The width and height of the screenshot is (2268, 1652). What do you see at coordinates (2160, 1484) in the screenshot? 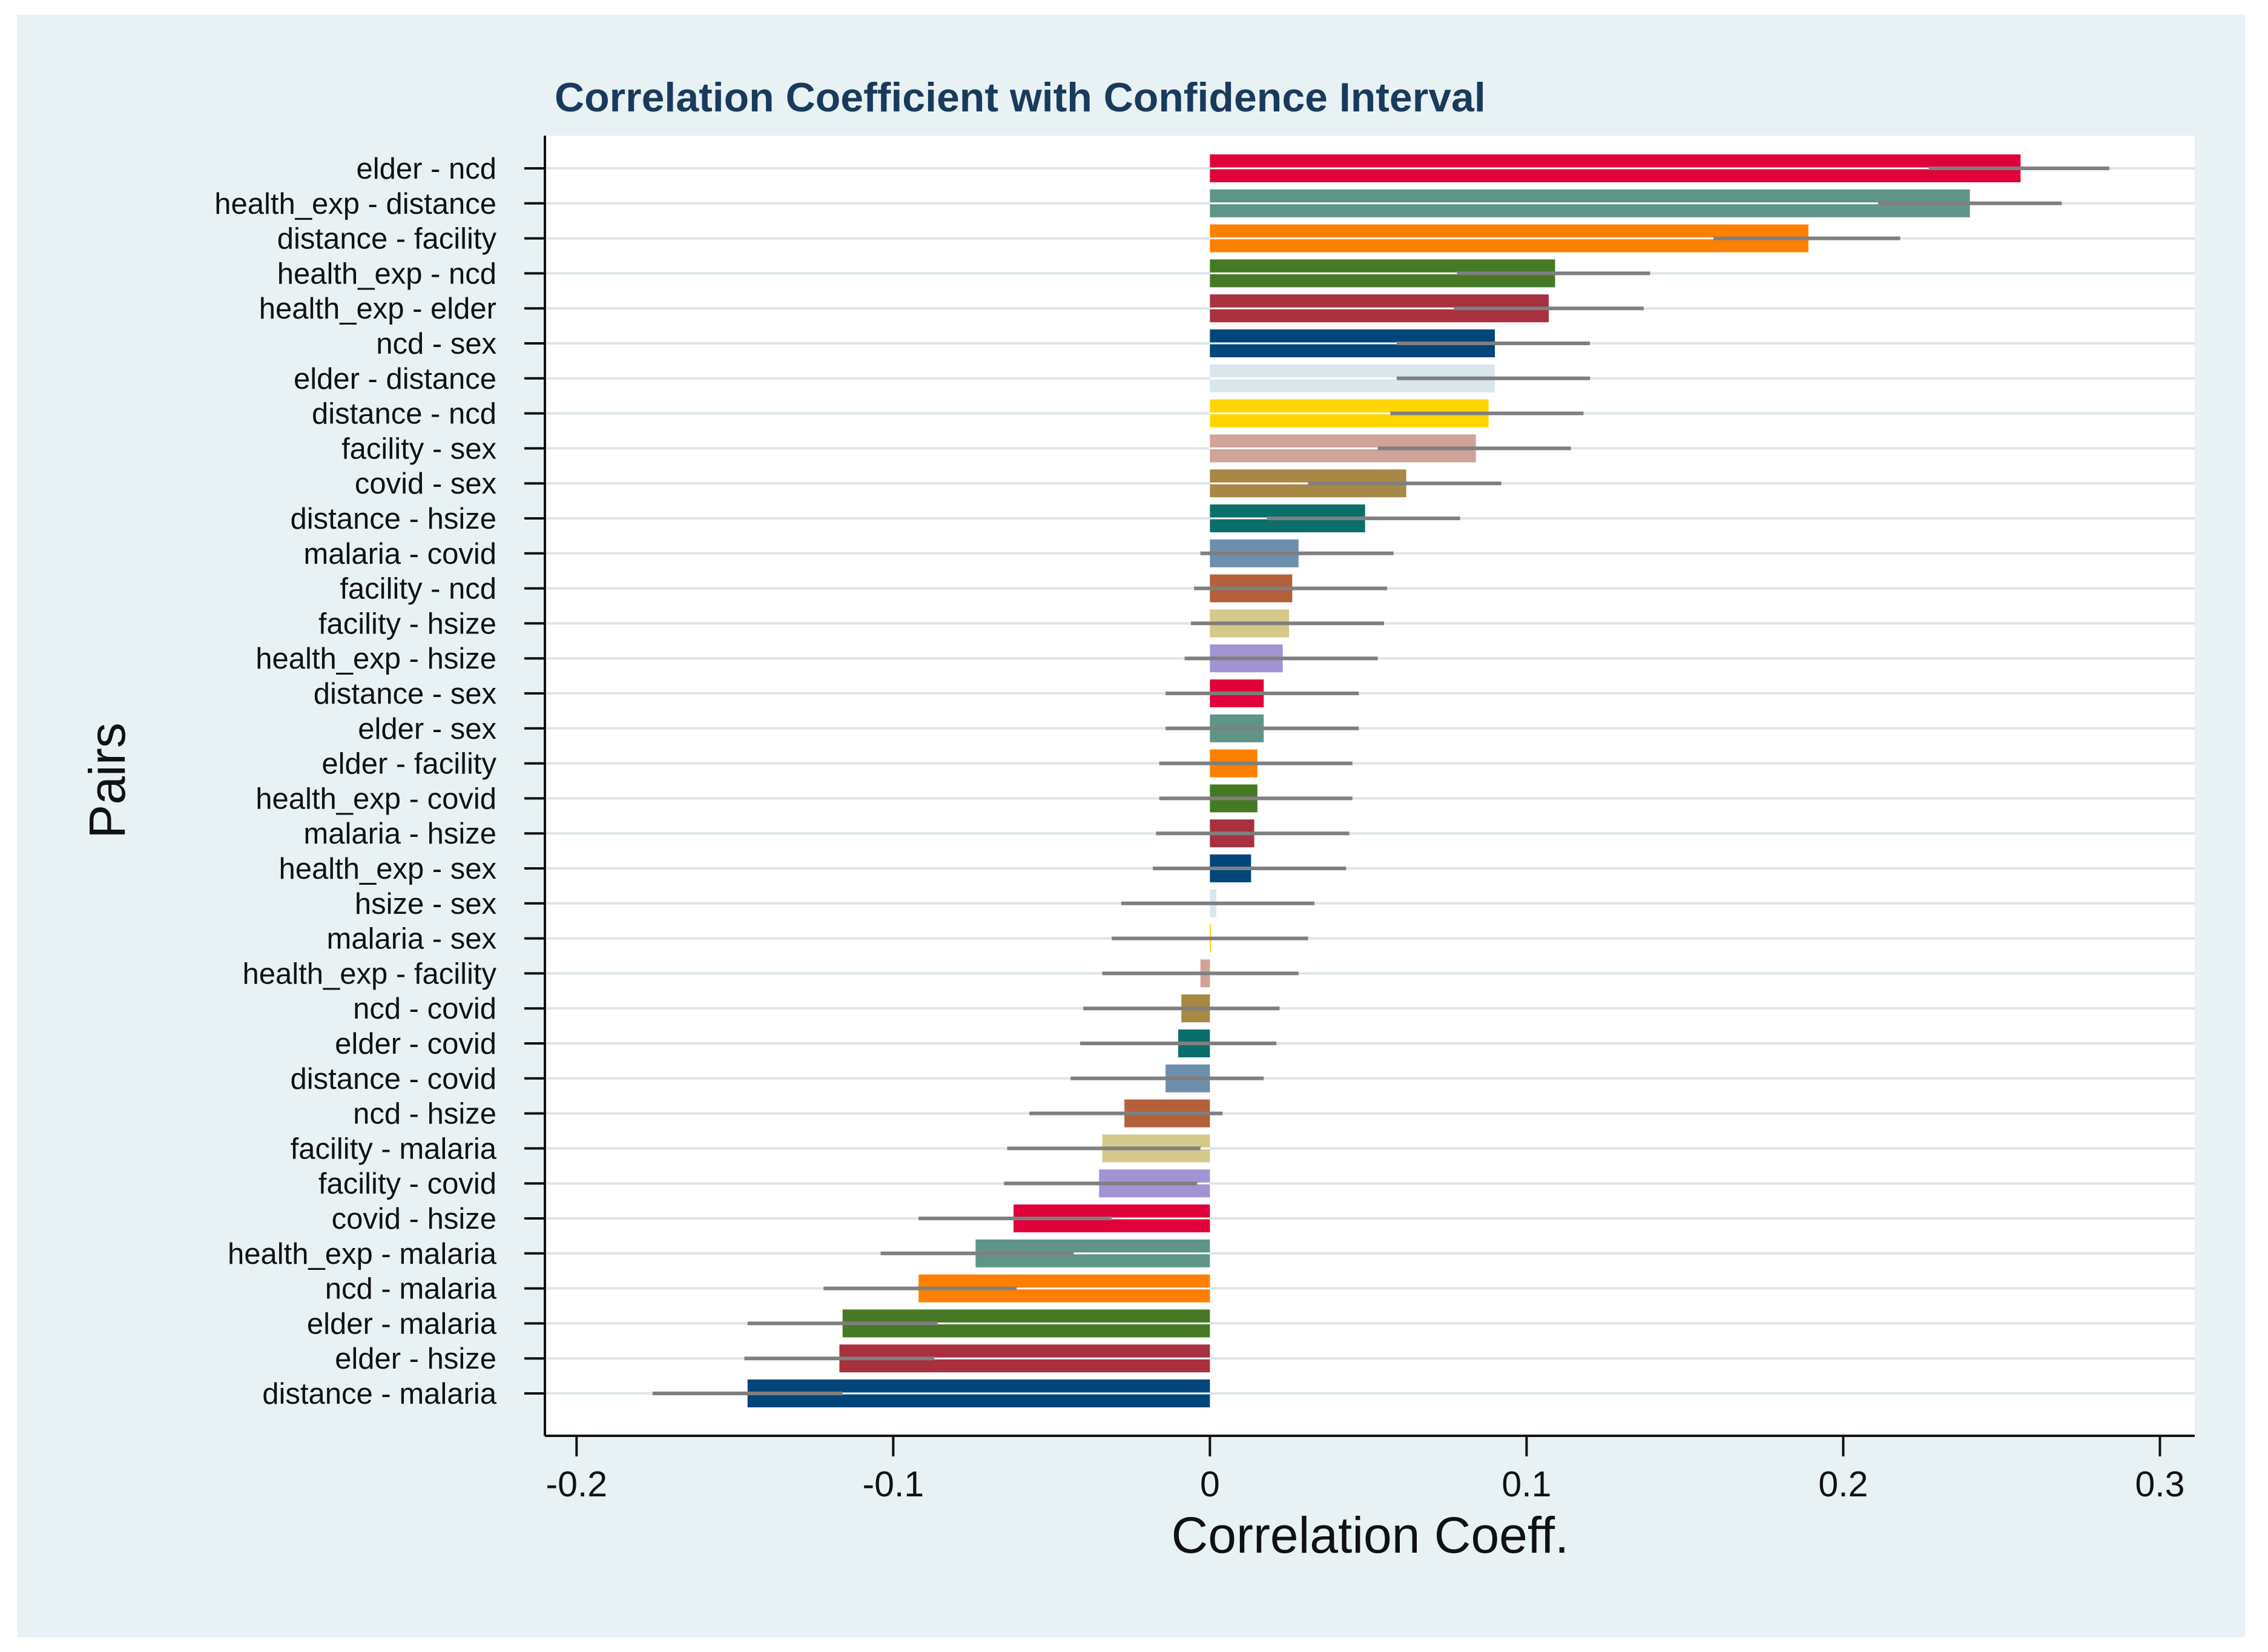
I see `x-tick-label: 0.3` at bounding box center [2160, 1484].